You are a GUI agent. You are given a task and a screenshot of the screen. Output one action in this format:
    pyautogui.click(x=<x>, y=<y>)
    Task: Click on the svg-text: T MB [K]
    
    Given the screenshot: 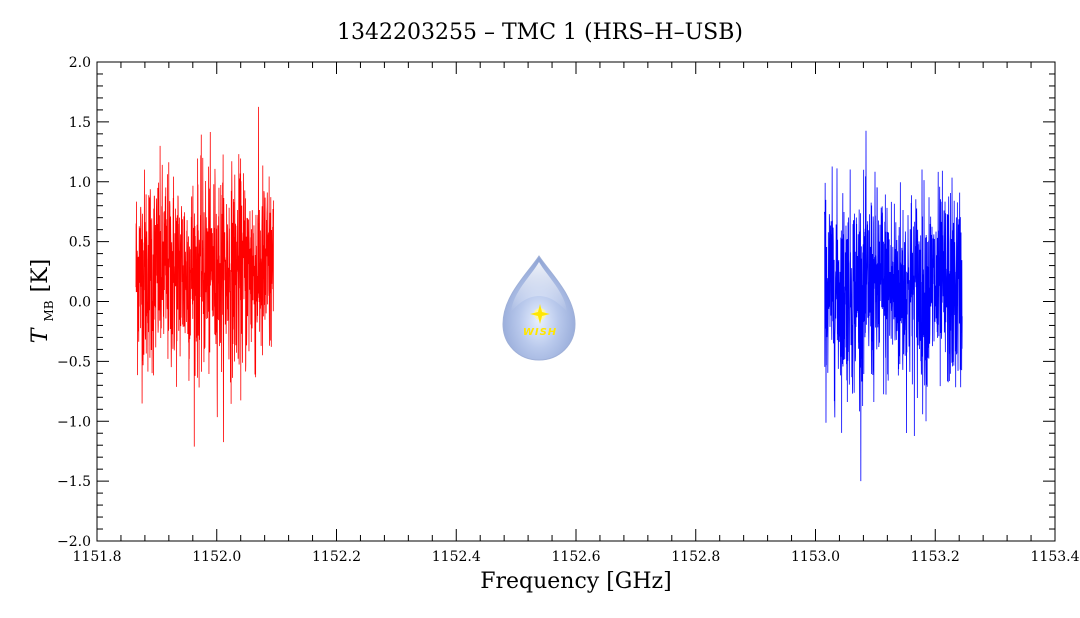 What is the action you would take?
    pyautogui.click(x=42, y=301)
    